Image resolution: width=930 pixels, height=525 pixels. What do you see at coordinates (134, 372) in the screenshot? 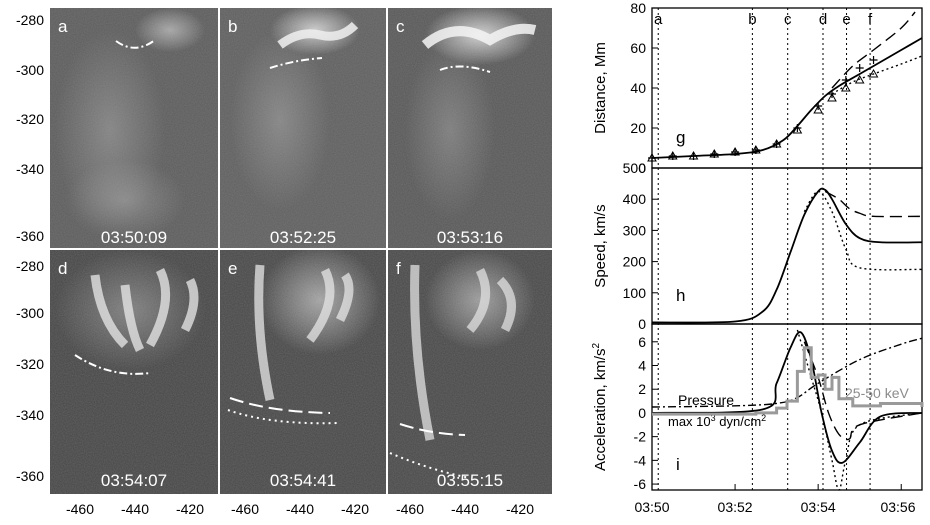
I see `image-panel-d` at bounding box center [134, 372].